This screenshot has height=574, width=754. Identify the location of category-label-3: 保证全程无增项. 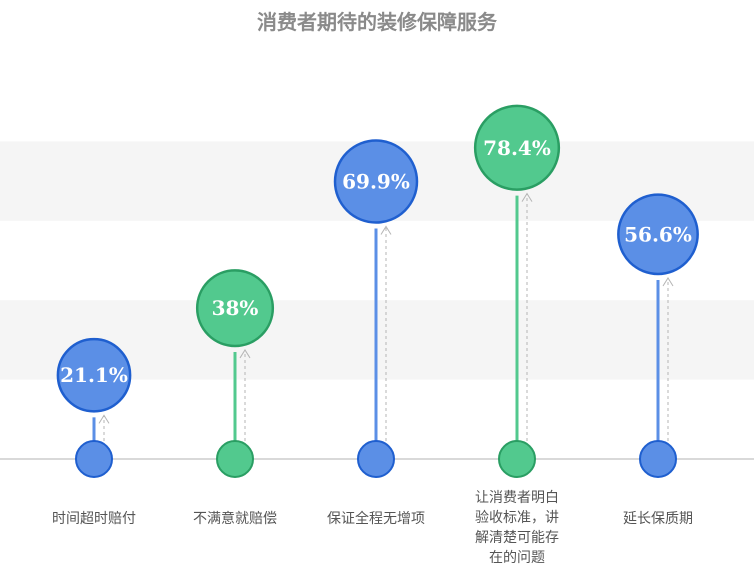
(376, 519).